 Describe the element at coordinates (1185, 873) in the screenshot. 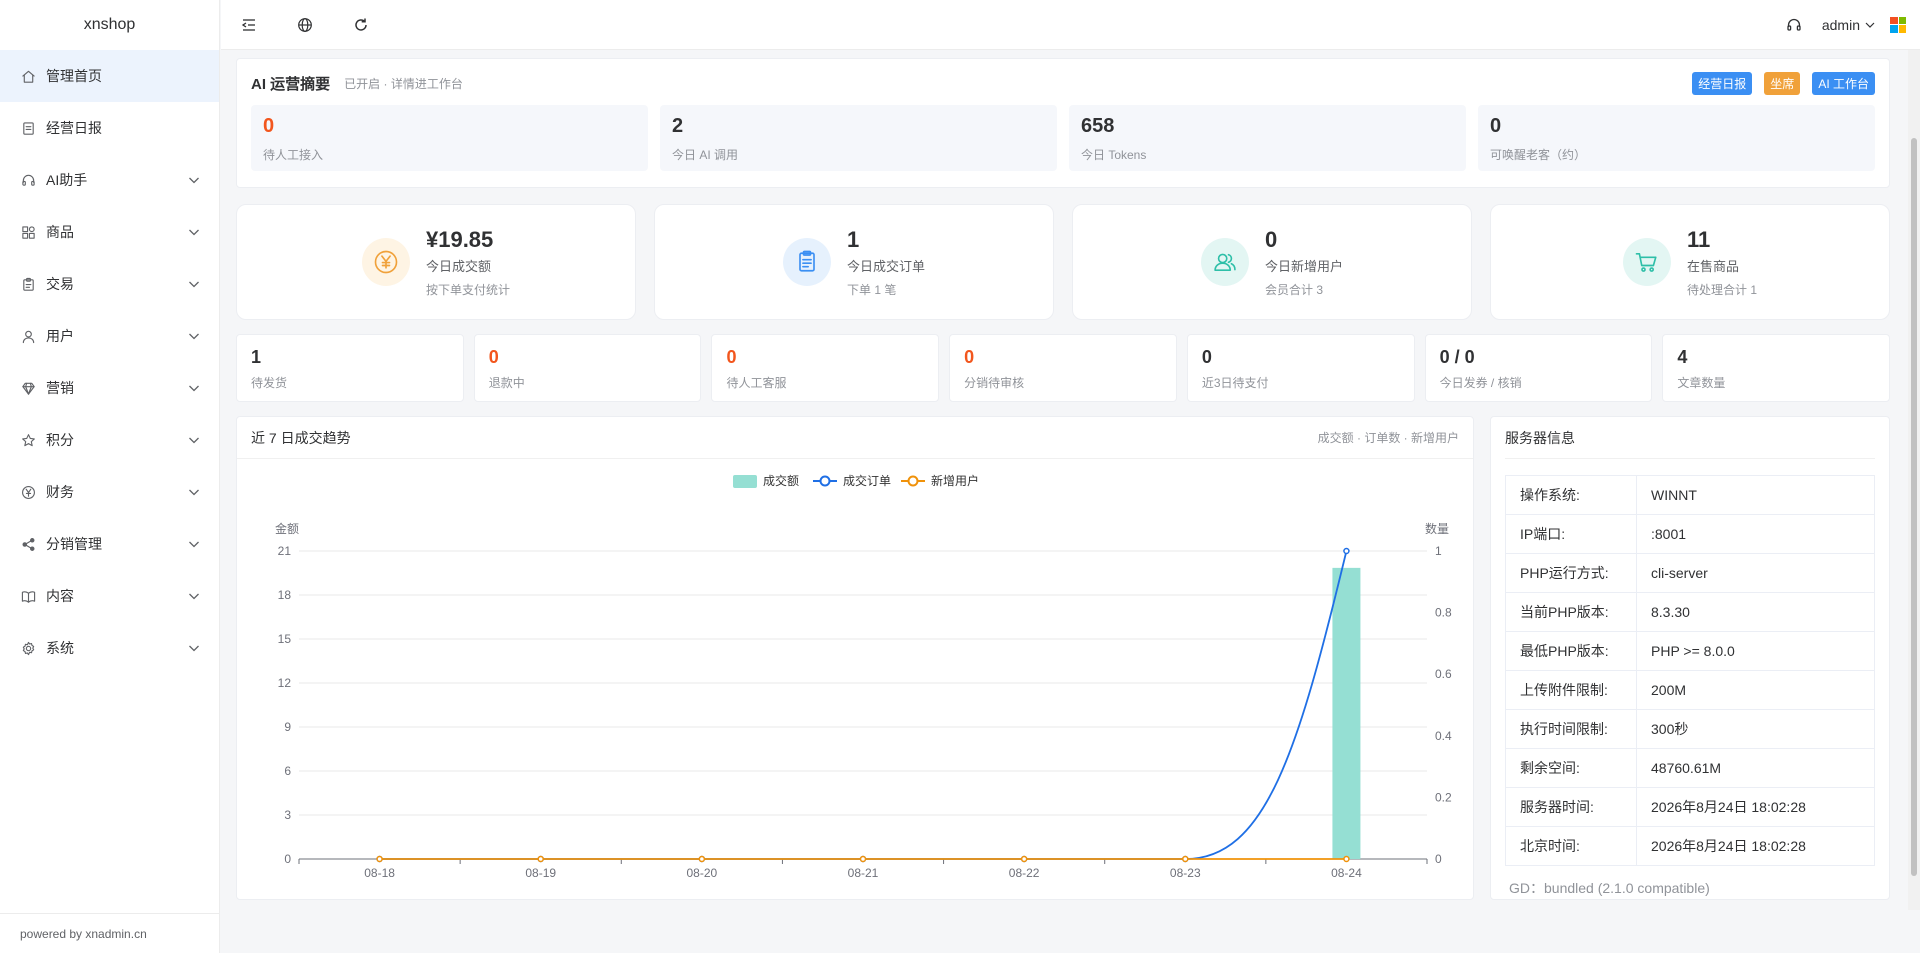

I see `x-tick-label: 08-23` at that location.